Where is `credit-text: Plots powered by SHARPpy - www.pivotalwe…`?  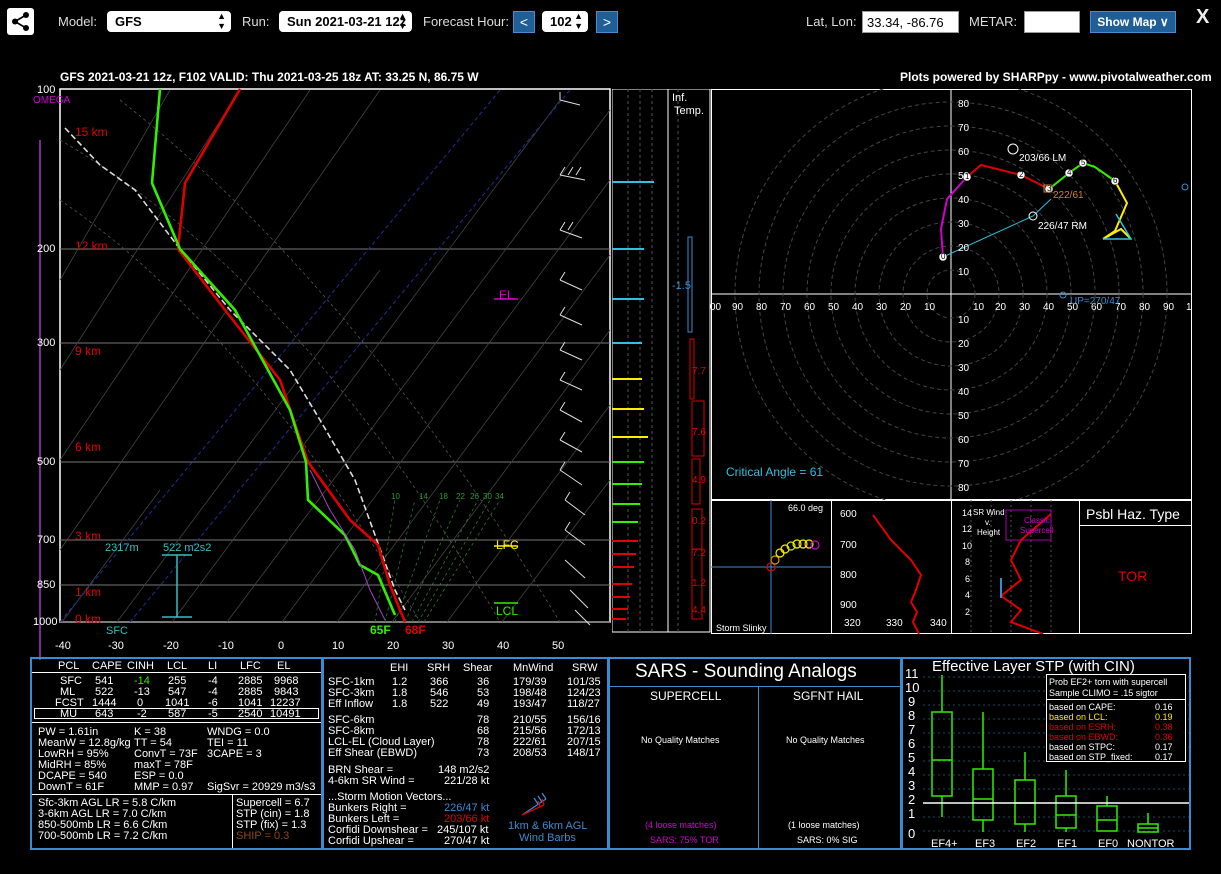 credit-text: Plots powered by SHARPpy - www.pivotalwe… is located at coordinates (1056, 77).